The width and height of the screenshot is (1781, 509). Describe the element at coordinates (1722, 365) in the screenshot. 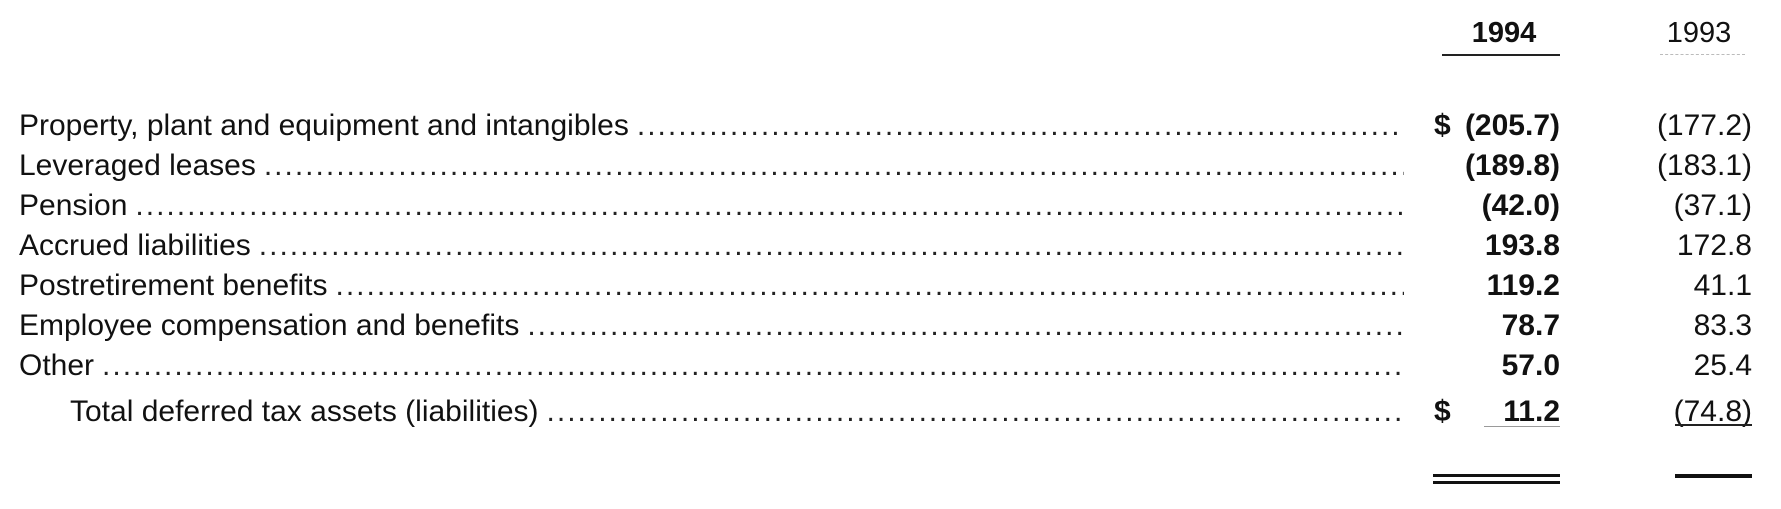

I see `value-1993: 25.4` at that location.